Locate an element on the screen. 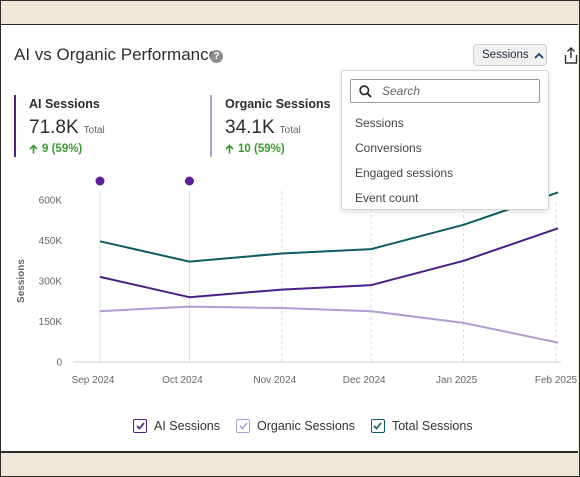 The image size is (580, 477). y-tick-label: 450K is located at coordinates (51, 241).